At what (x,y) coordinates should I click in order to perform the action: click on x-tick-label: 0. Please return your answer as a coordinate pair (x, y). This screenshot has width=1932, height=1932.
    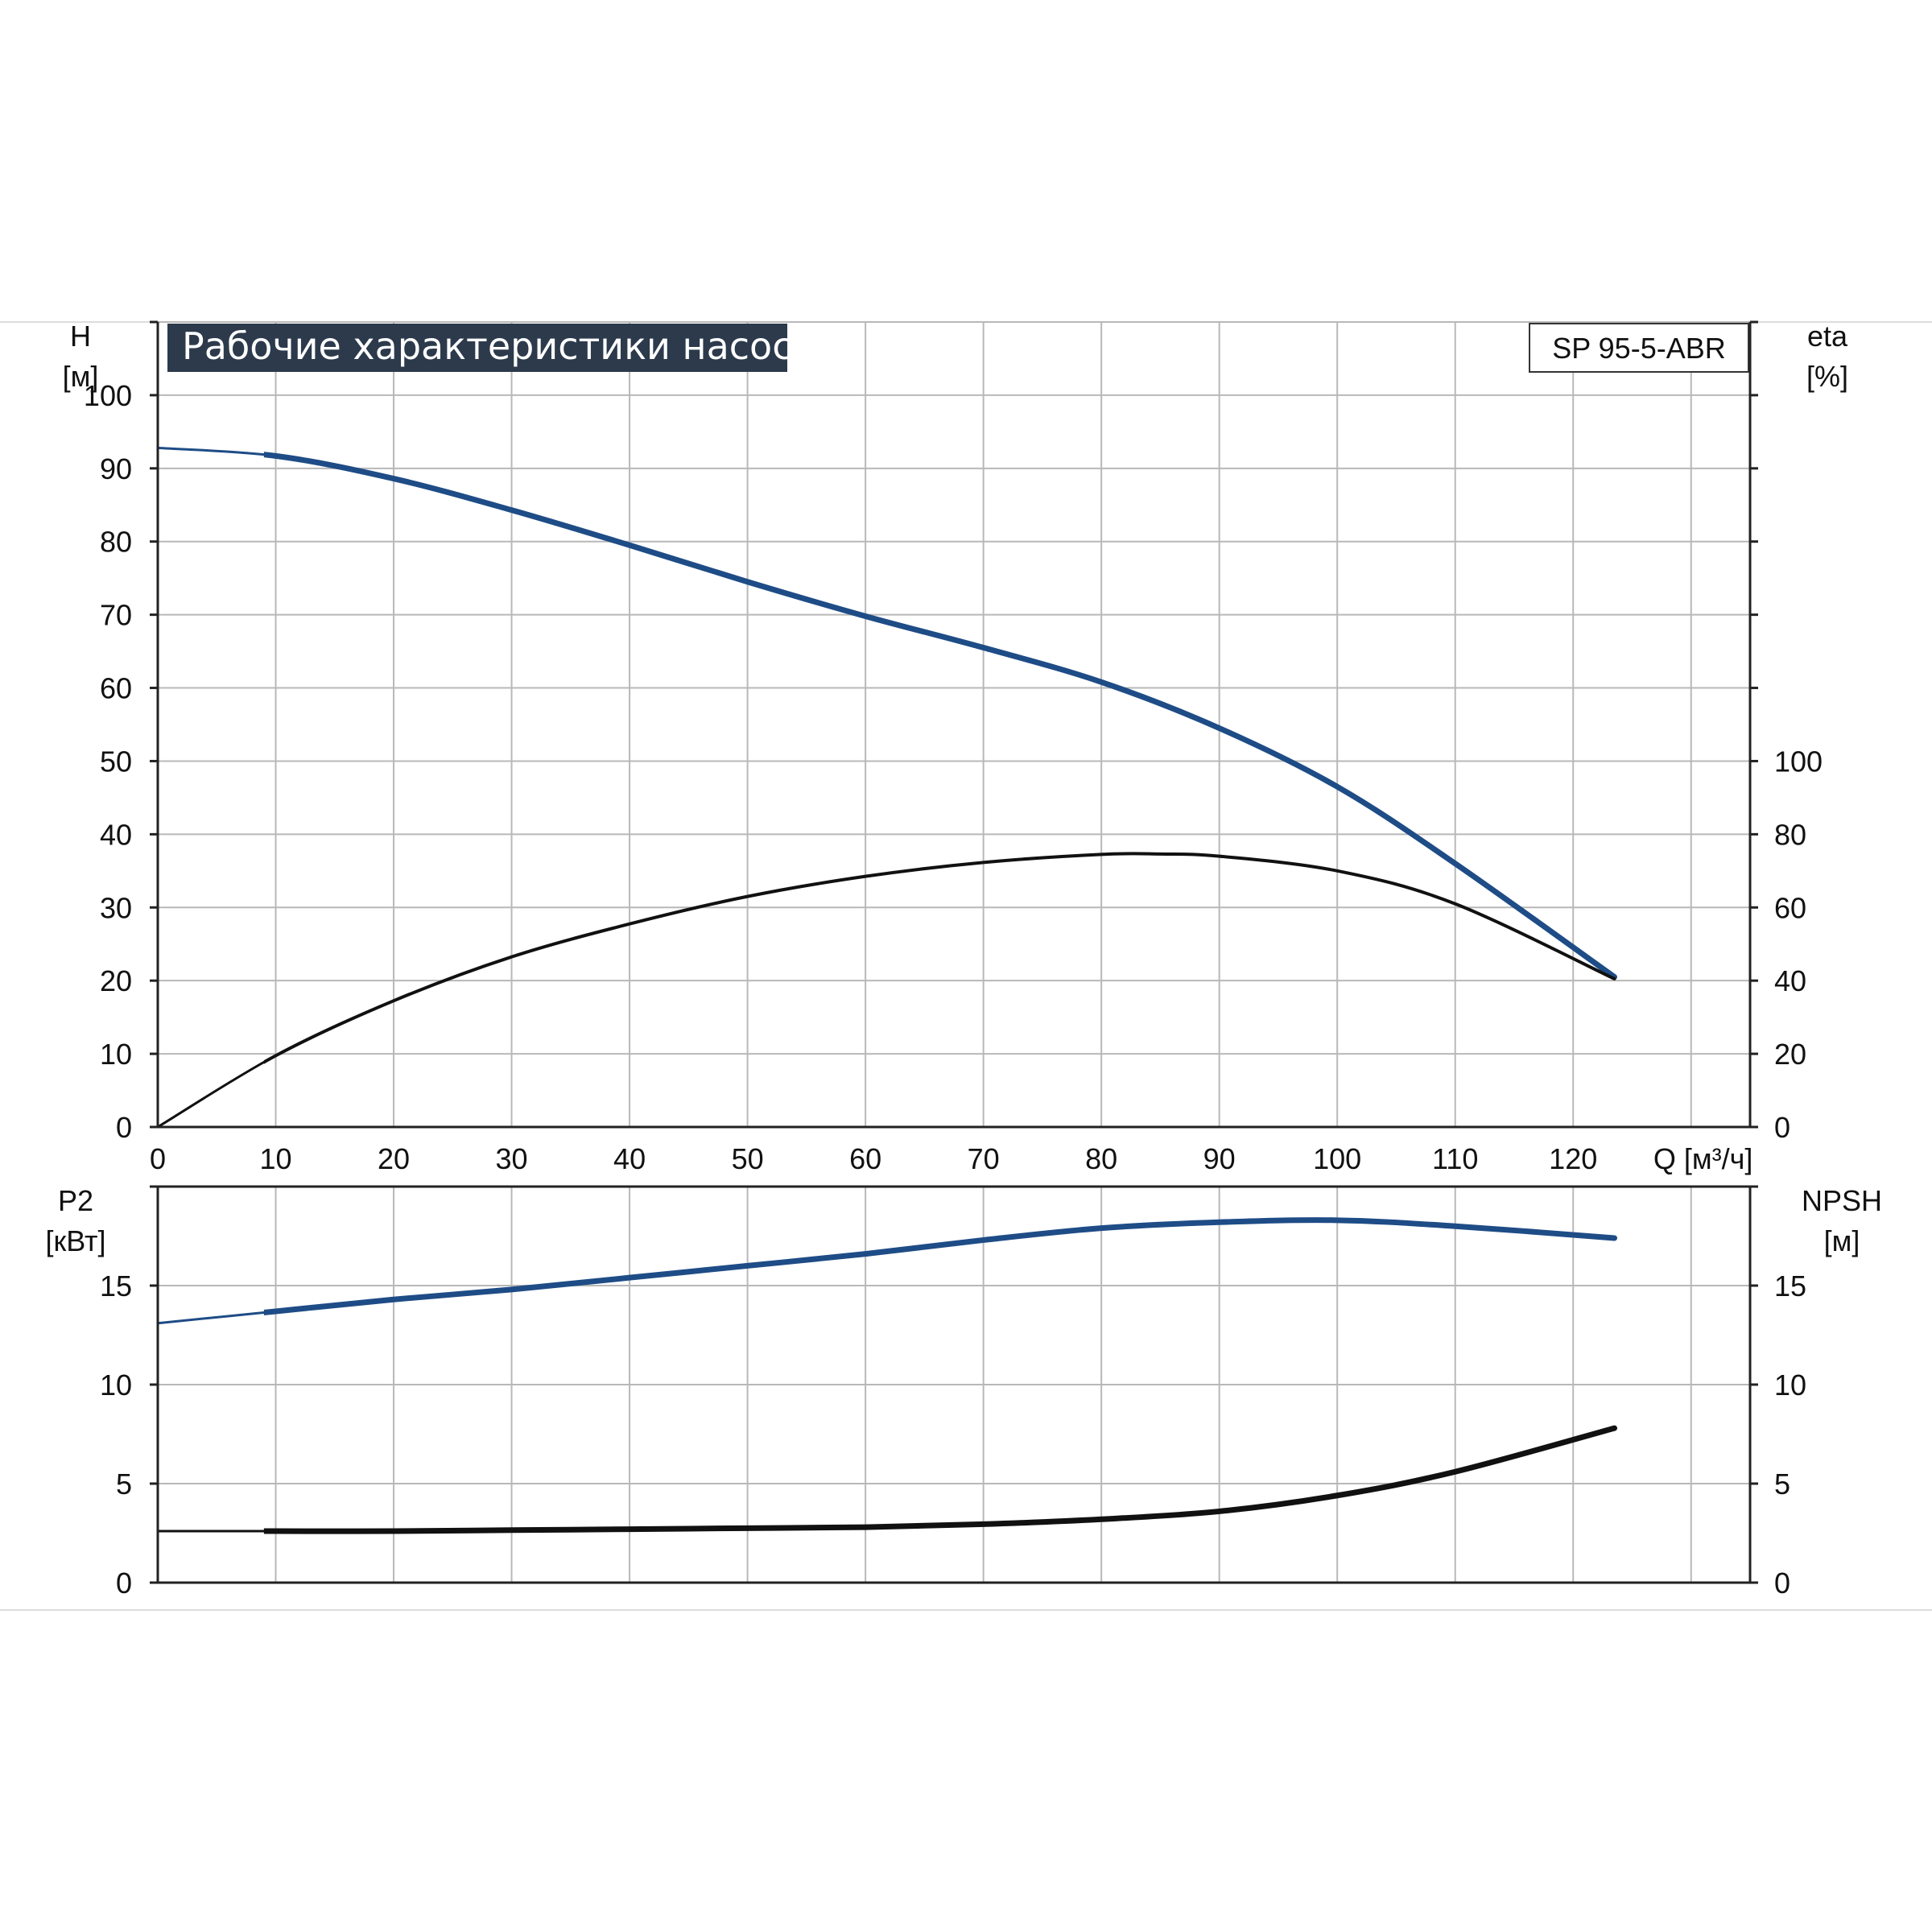
    Looking at the image, I should click on (158, 1158).